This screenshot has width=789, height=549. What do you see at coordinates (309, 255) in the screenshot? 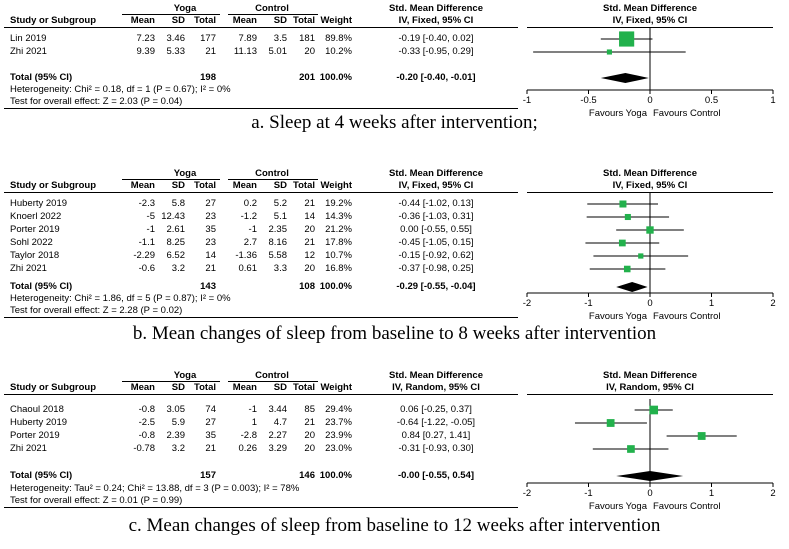
I see `control-total-value: 12` at bounding box center [309, 255].